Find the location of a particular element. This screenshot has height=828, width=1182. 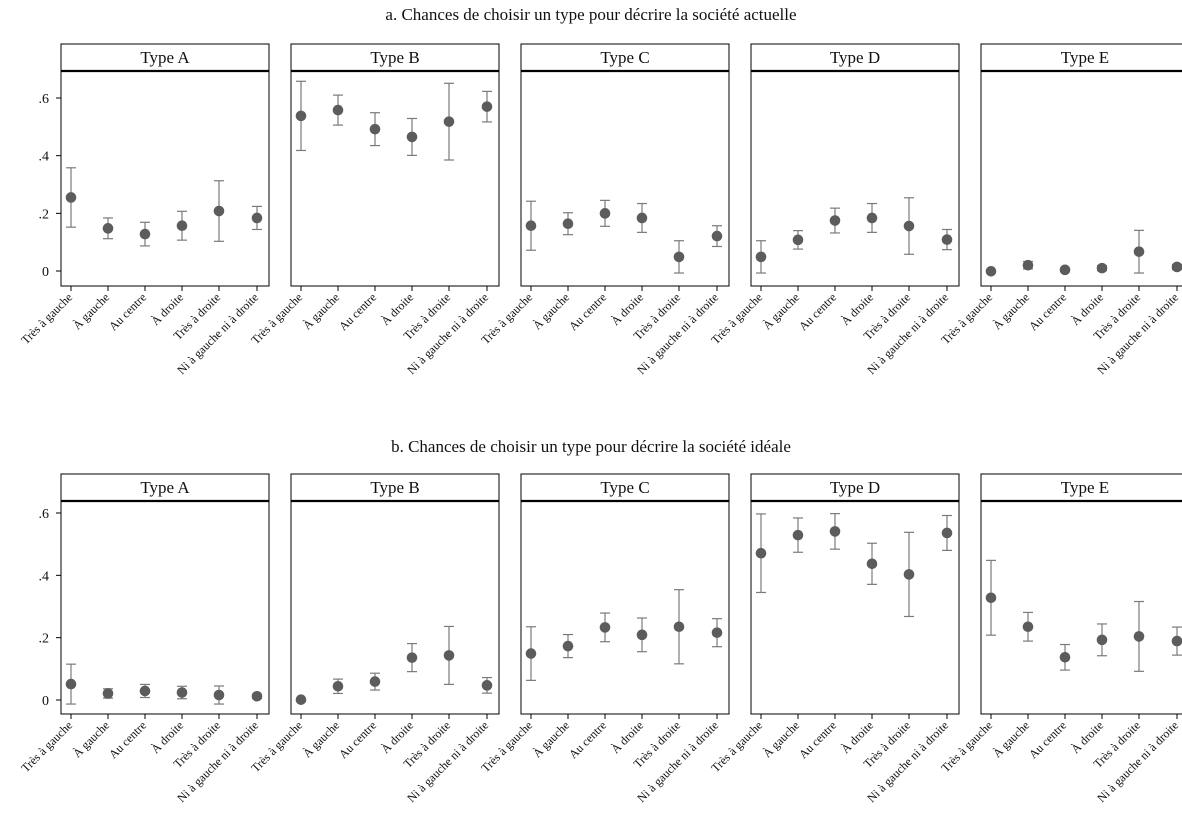

panel-title: Type D is located at coordinates (855, 57).